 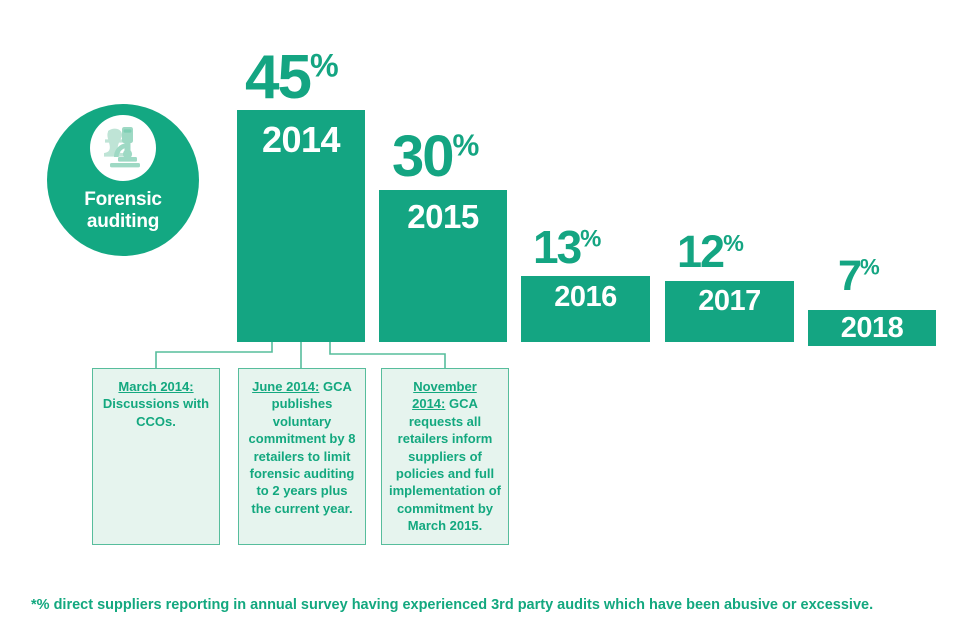 I want to click on bar-year-2018: 2018, so click(x=872, y=328).